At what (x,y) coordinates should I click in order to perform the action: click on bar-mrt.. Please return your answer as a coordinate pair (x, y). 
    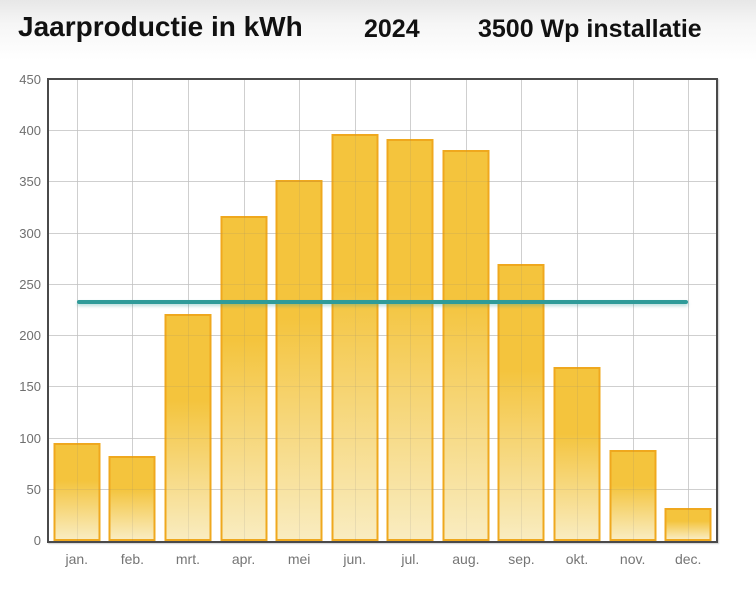
    Looking at the image, I should click on (188, 427).